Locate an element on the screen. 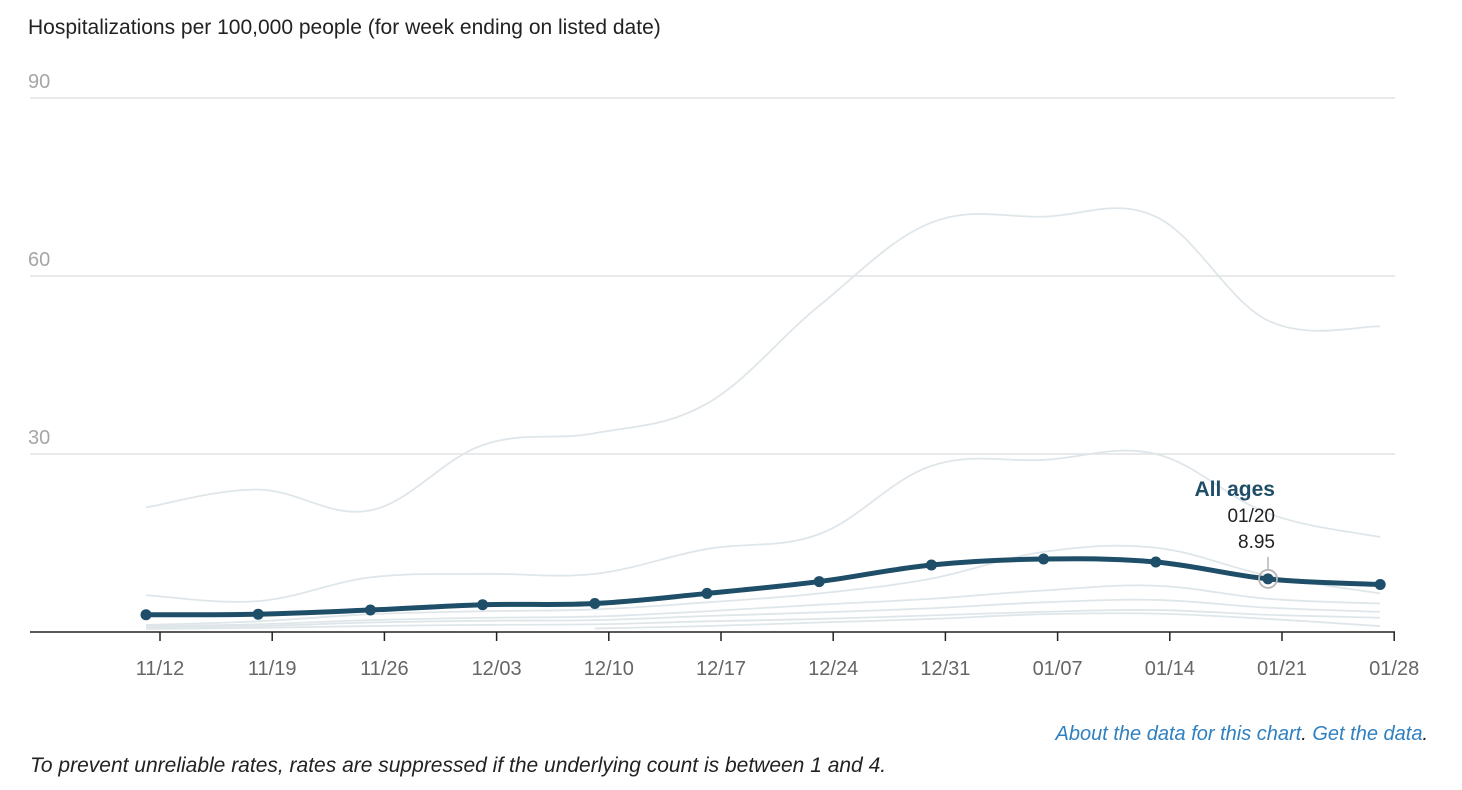 The width and height of the screenshot is (1462, 790). all-ages-point-01/27 is located at coordinates (1380, 585).